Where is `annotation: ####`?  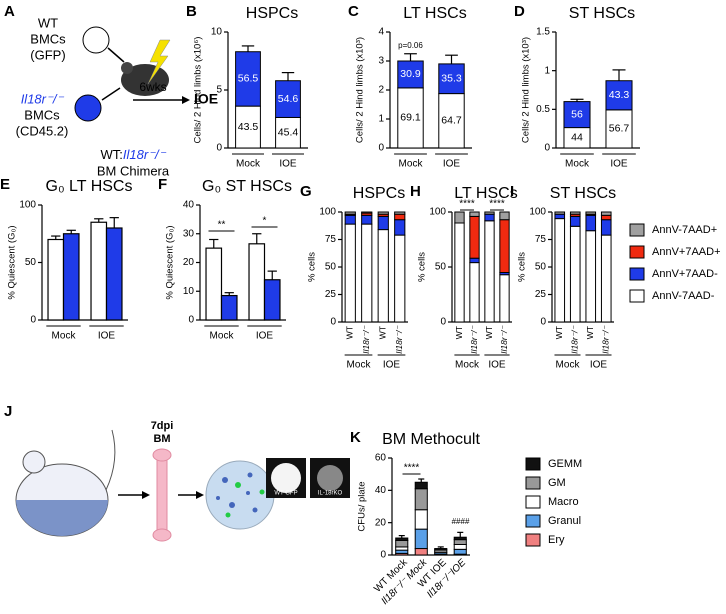
annotation: #### is located at coordinates (461, 521).